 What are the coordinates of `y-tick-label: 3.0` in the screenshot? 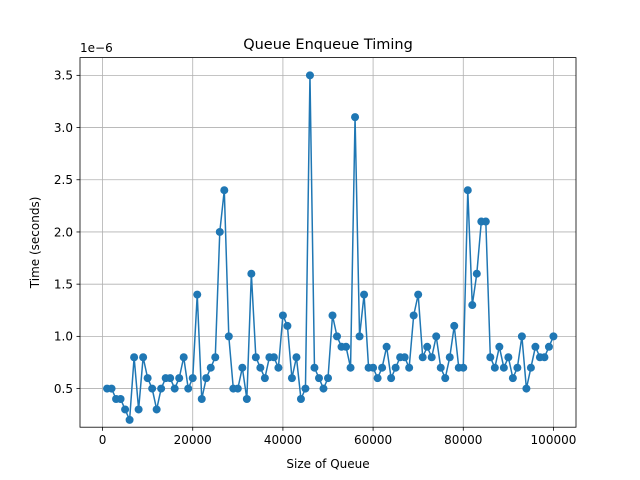 It's located at (63, 128).